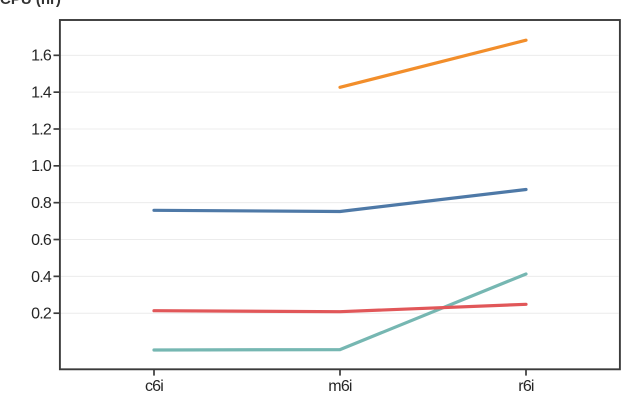  I want to click on svg-text: r6i, so click(526, 386).